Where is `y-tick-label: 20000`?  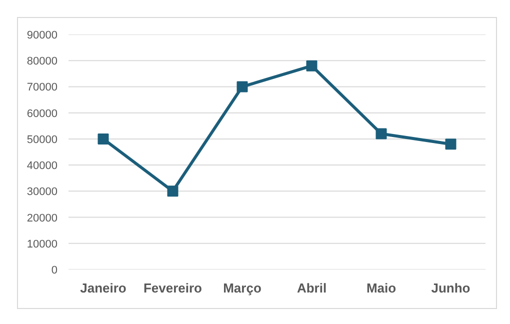
y-tick-label: 20000 is located at coordinates (42, 218).